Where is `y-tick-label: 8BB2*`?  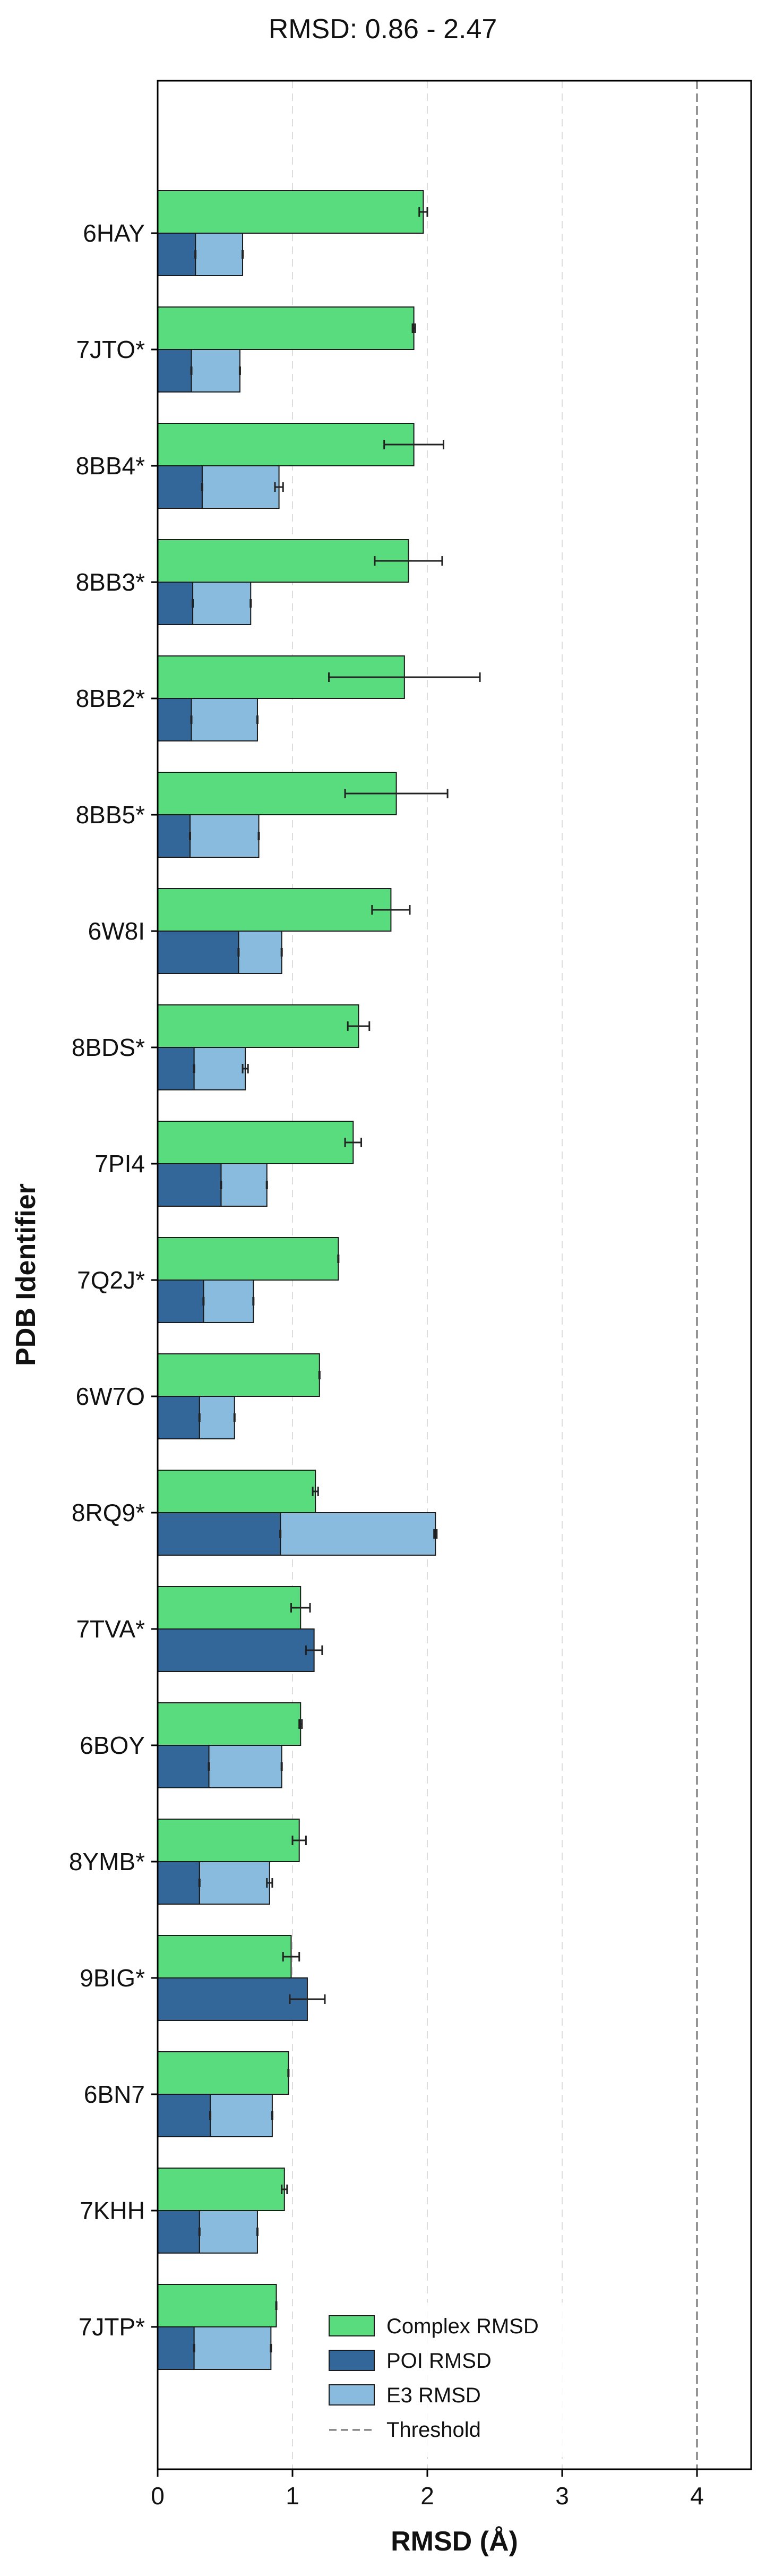
y-tick-label: 8BB2* is located at coordinates (110, 699).